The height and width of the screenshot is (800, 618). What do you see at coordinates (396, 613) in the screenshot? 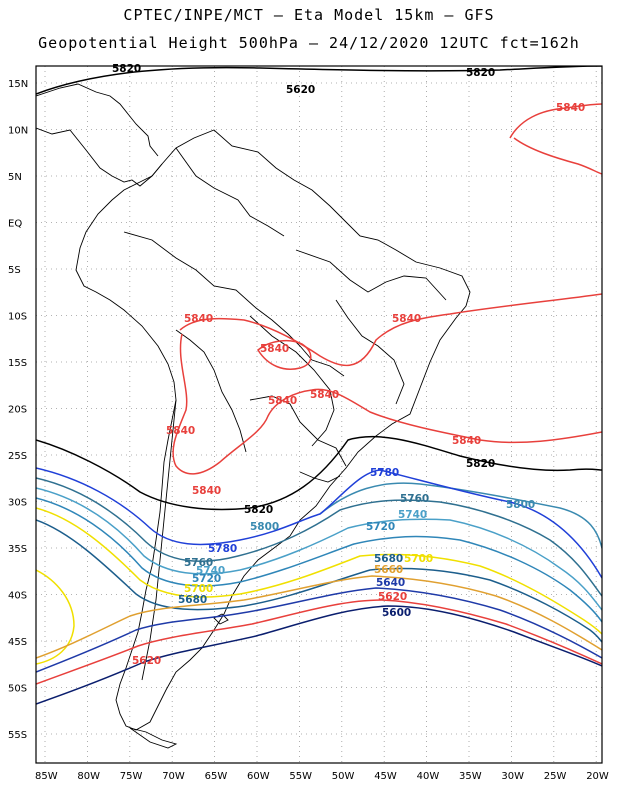
I see `contour-label: 5600` at bounding box center [396, 613].